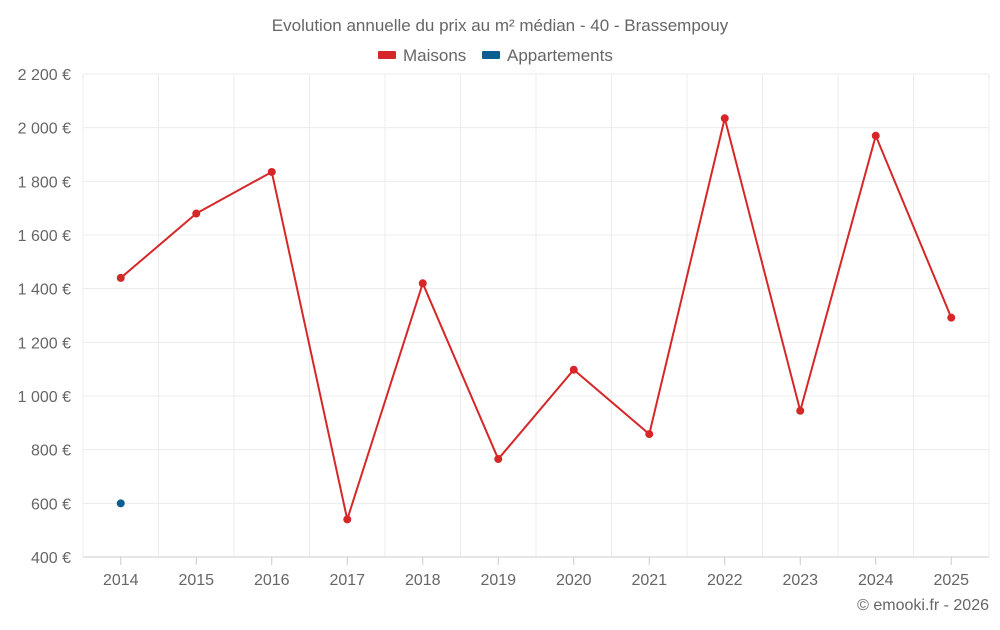 This screenshot has height=630, width=1000. I want to click on x-tick-label: 2016, so click(272, 580).